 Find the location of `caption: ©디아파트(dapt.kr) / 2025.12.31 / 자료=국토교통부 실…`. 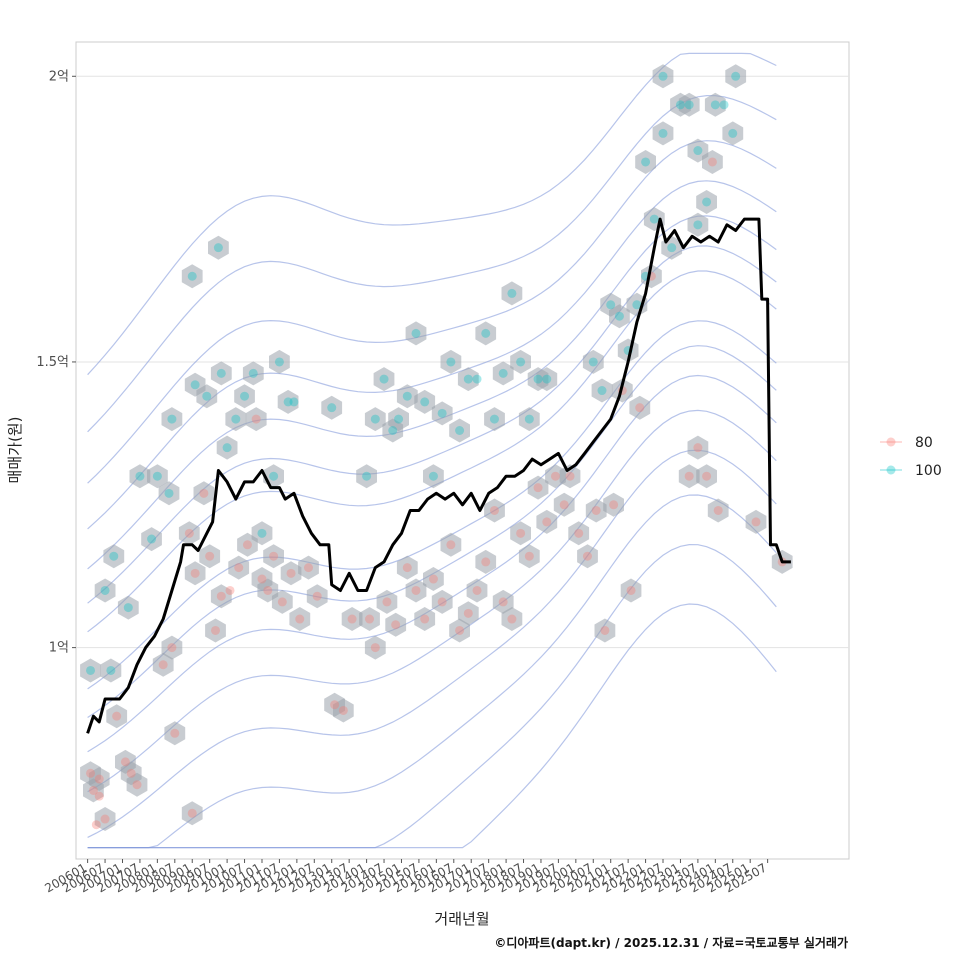

caption: ©디아파트(dapt.kr) / 2025.12.31 / 자료=국토교통부 실… is located at coordinates (671, 942).